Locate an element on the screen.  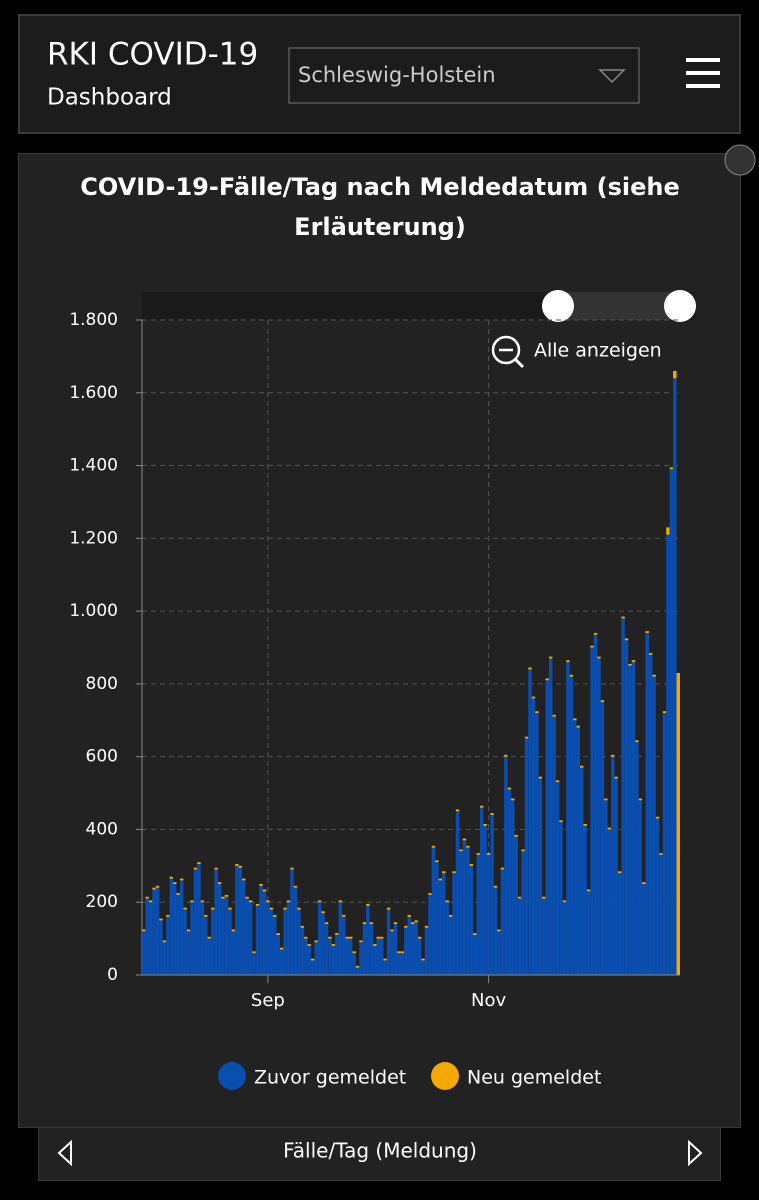
x-tick-label: Sep is located at coordinates (268, 1000).